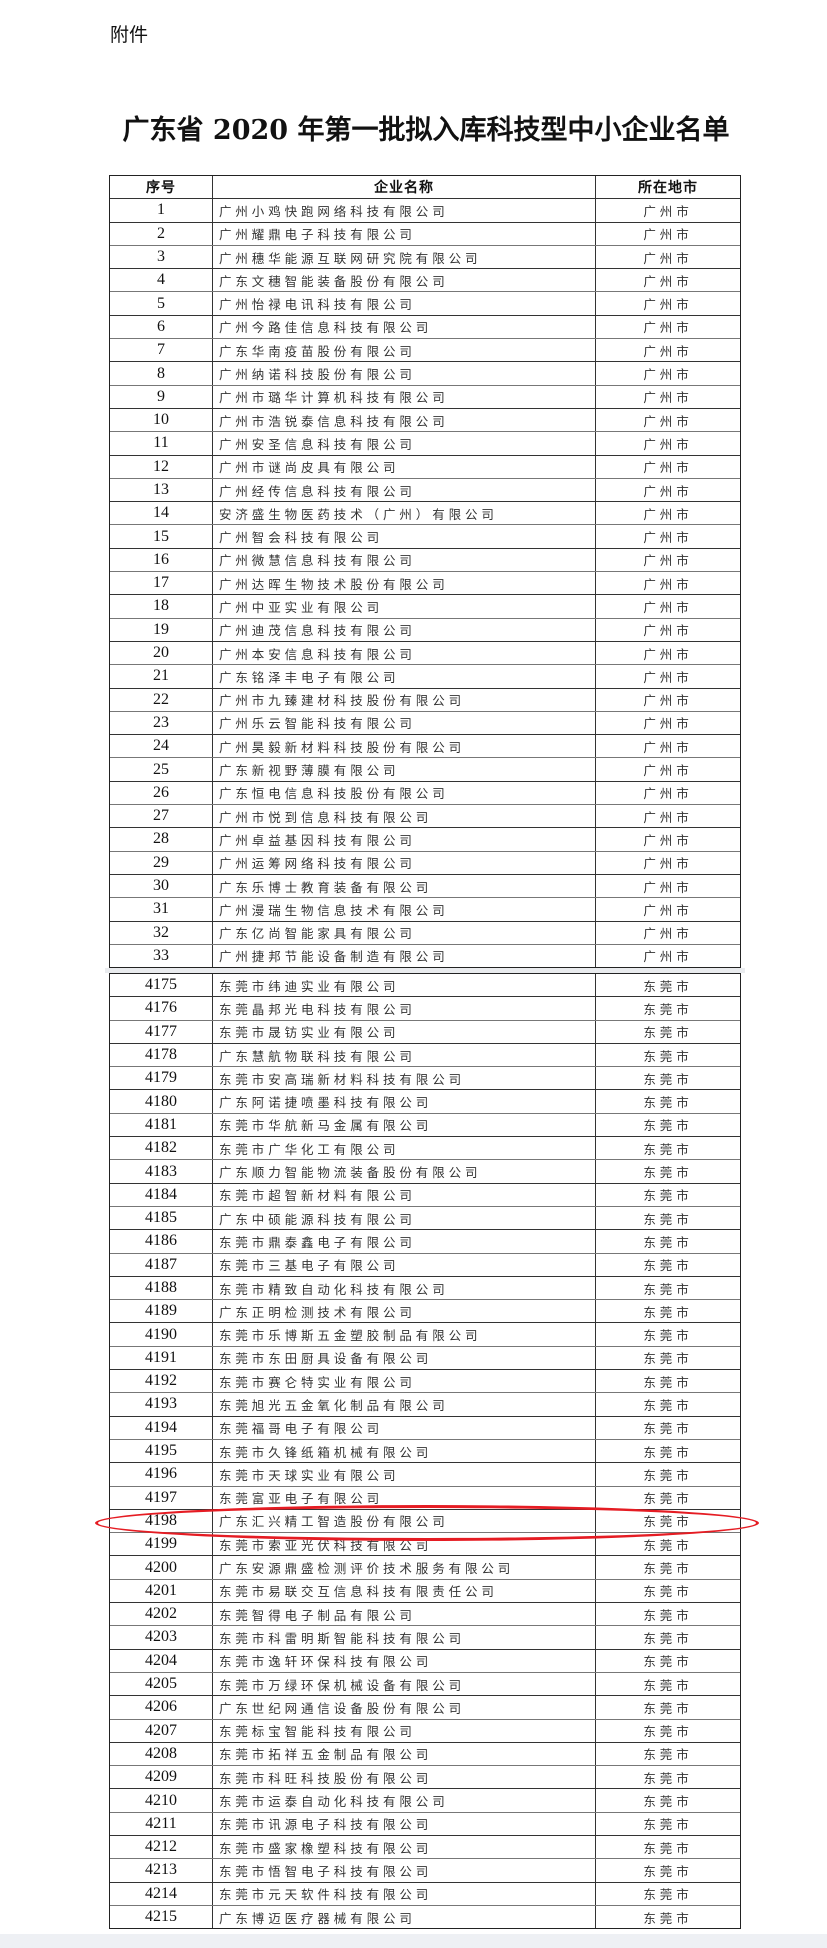 This screenshot has width=827, height=1948. What do you see at coordinates (425, 1684) in the screenshot?
I see `table-row: 4205 东莞市万绿环保机械设备有限公司 东莞市` at bounding box center [425, 1684].